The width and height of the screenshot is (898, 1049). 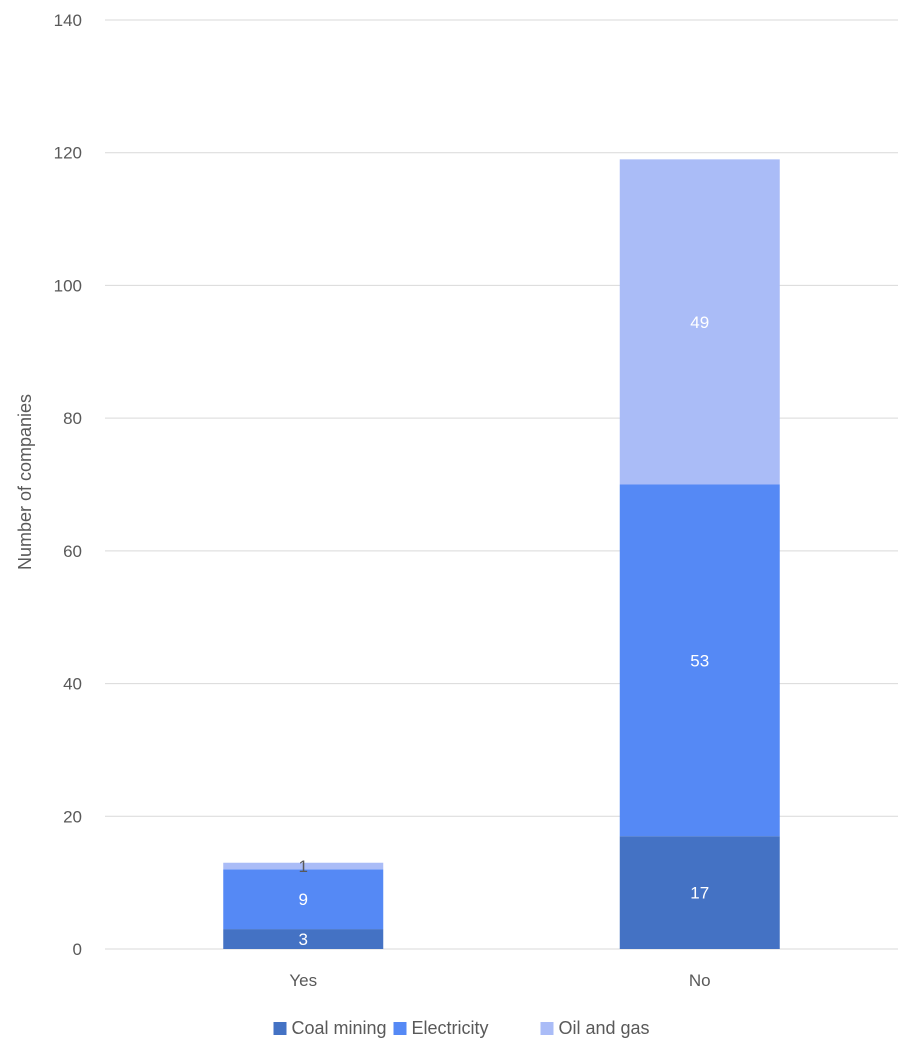 I want to click on legend-item: Oil and gas, so click(x=595, y=1028).